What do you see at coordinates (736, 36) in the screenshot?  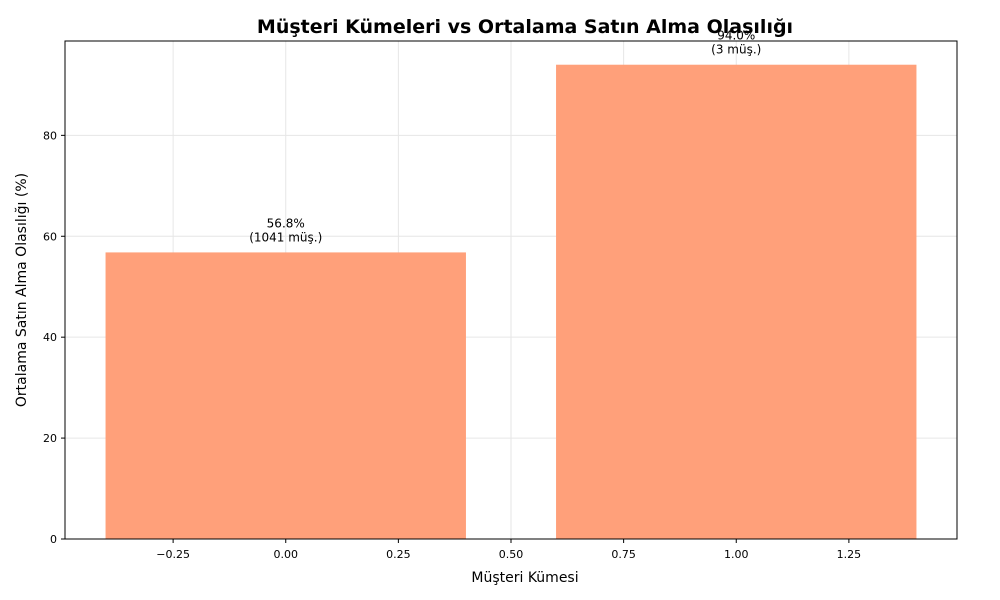 I see `bar-value-label: 94.0%` at bounding box center [736, 36].